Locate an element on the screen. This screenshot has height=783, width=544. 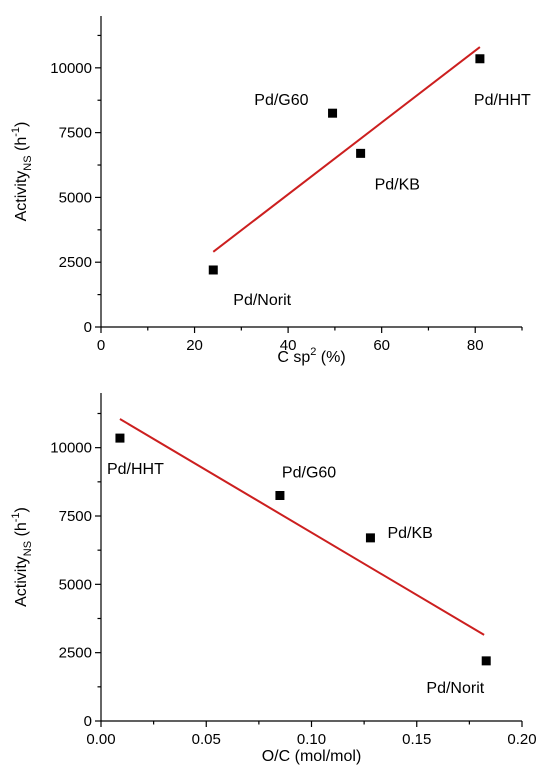
x-axis-title: C sp2 (%) is located at coordinates (311, 356).